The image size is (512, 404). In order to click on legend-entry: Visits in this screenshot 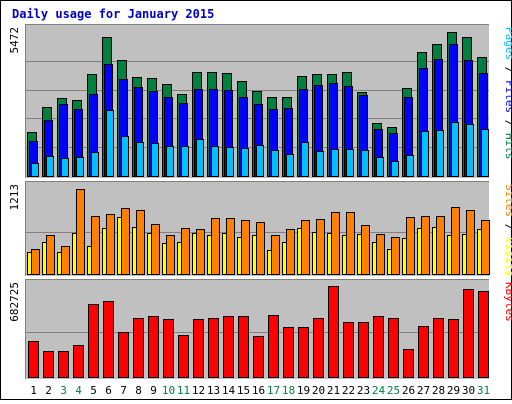, I will do `click(507, 257)`.